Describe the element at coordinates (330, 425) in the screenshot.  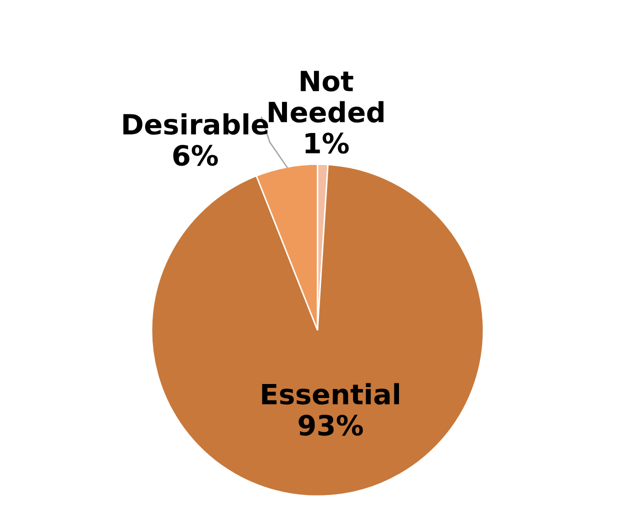
I see `data-label: 93%` at that location.